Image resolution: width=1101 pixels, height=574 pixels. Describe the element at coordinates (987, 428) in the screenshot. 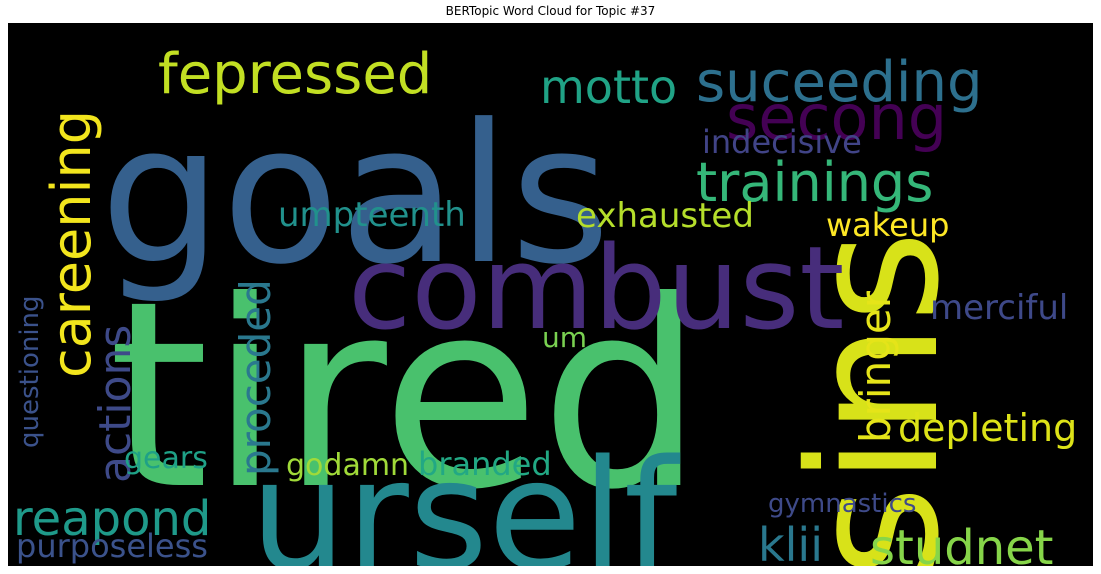

I see `word-depleting: depleting` at that location.